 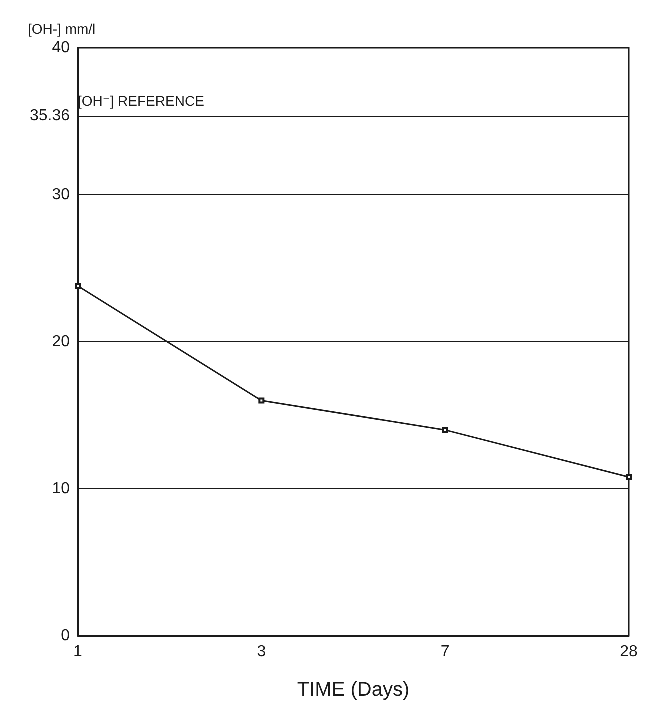 I want to click on x-tick-label: 7, so click(x=445, y=652).